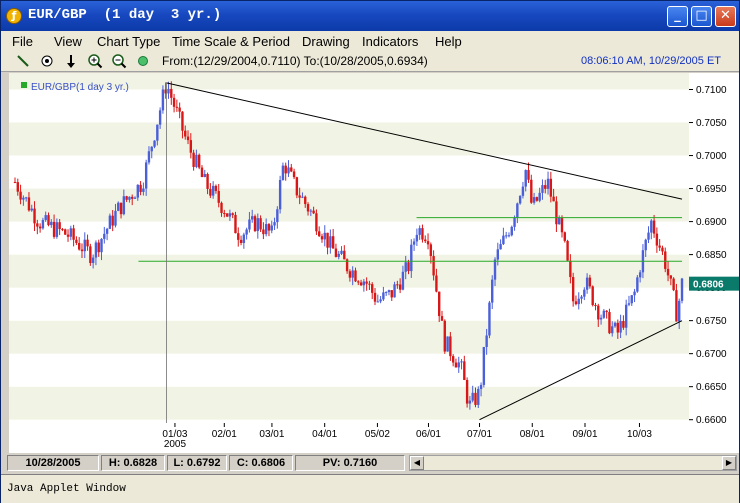  What do you see at coordinates (711, 387) in the screenshot?
I see `y-tick-label: 0.6650` at bounding box center [711, 387].